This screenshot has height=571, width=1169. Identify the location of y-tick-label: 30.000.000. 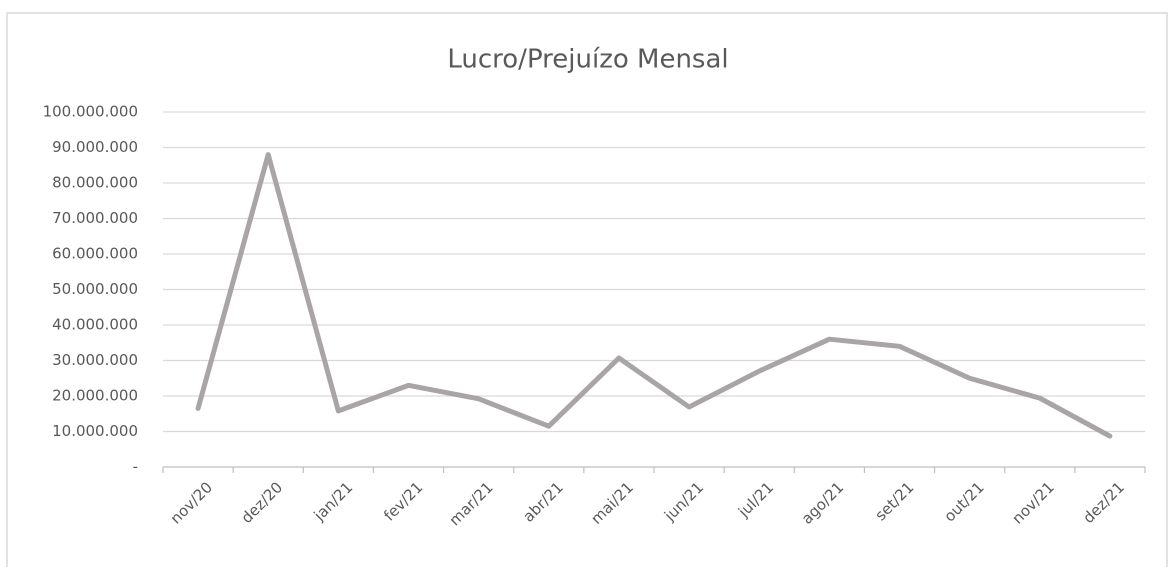
(95, 360).